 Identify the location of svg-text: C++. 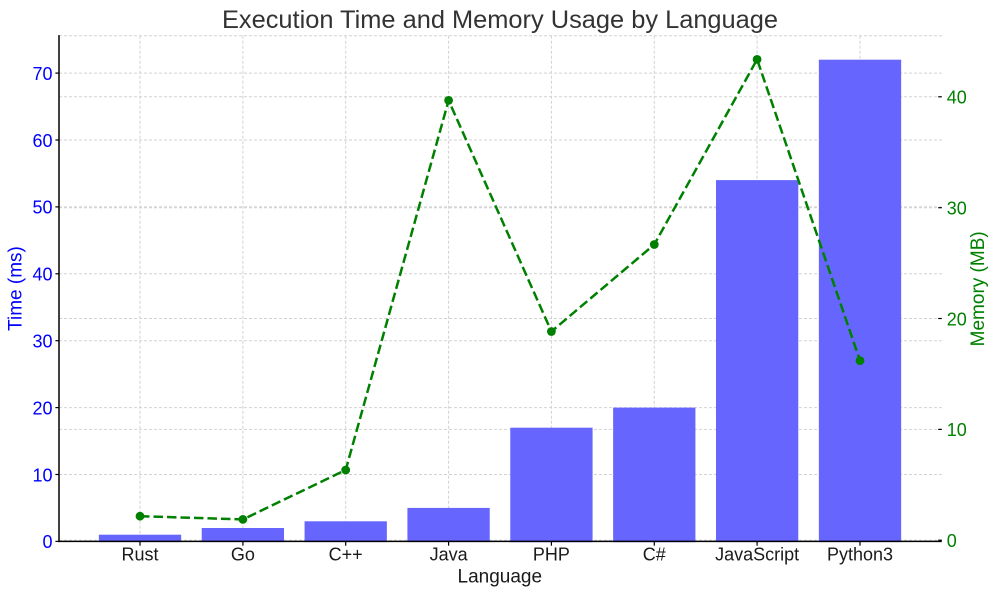
(346, 555).